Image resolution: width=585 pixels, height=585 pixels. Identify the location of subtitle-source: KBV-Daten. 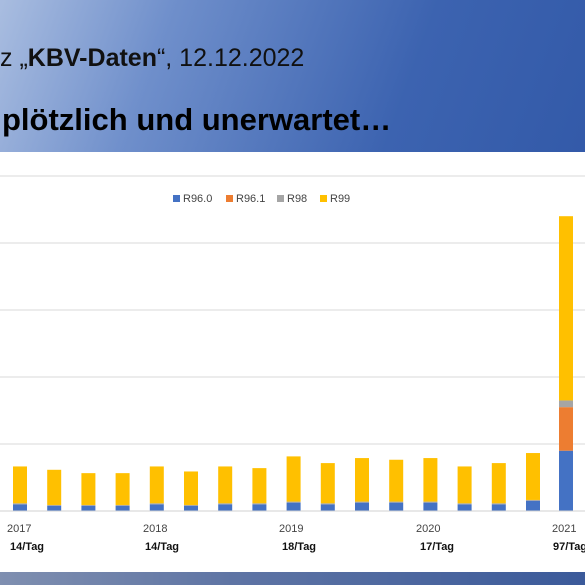
(92, 58).